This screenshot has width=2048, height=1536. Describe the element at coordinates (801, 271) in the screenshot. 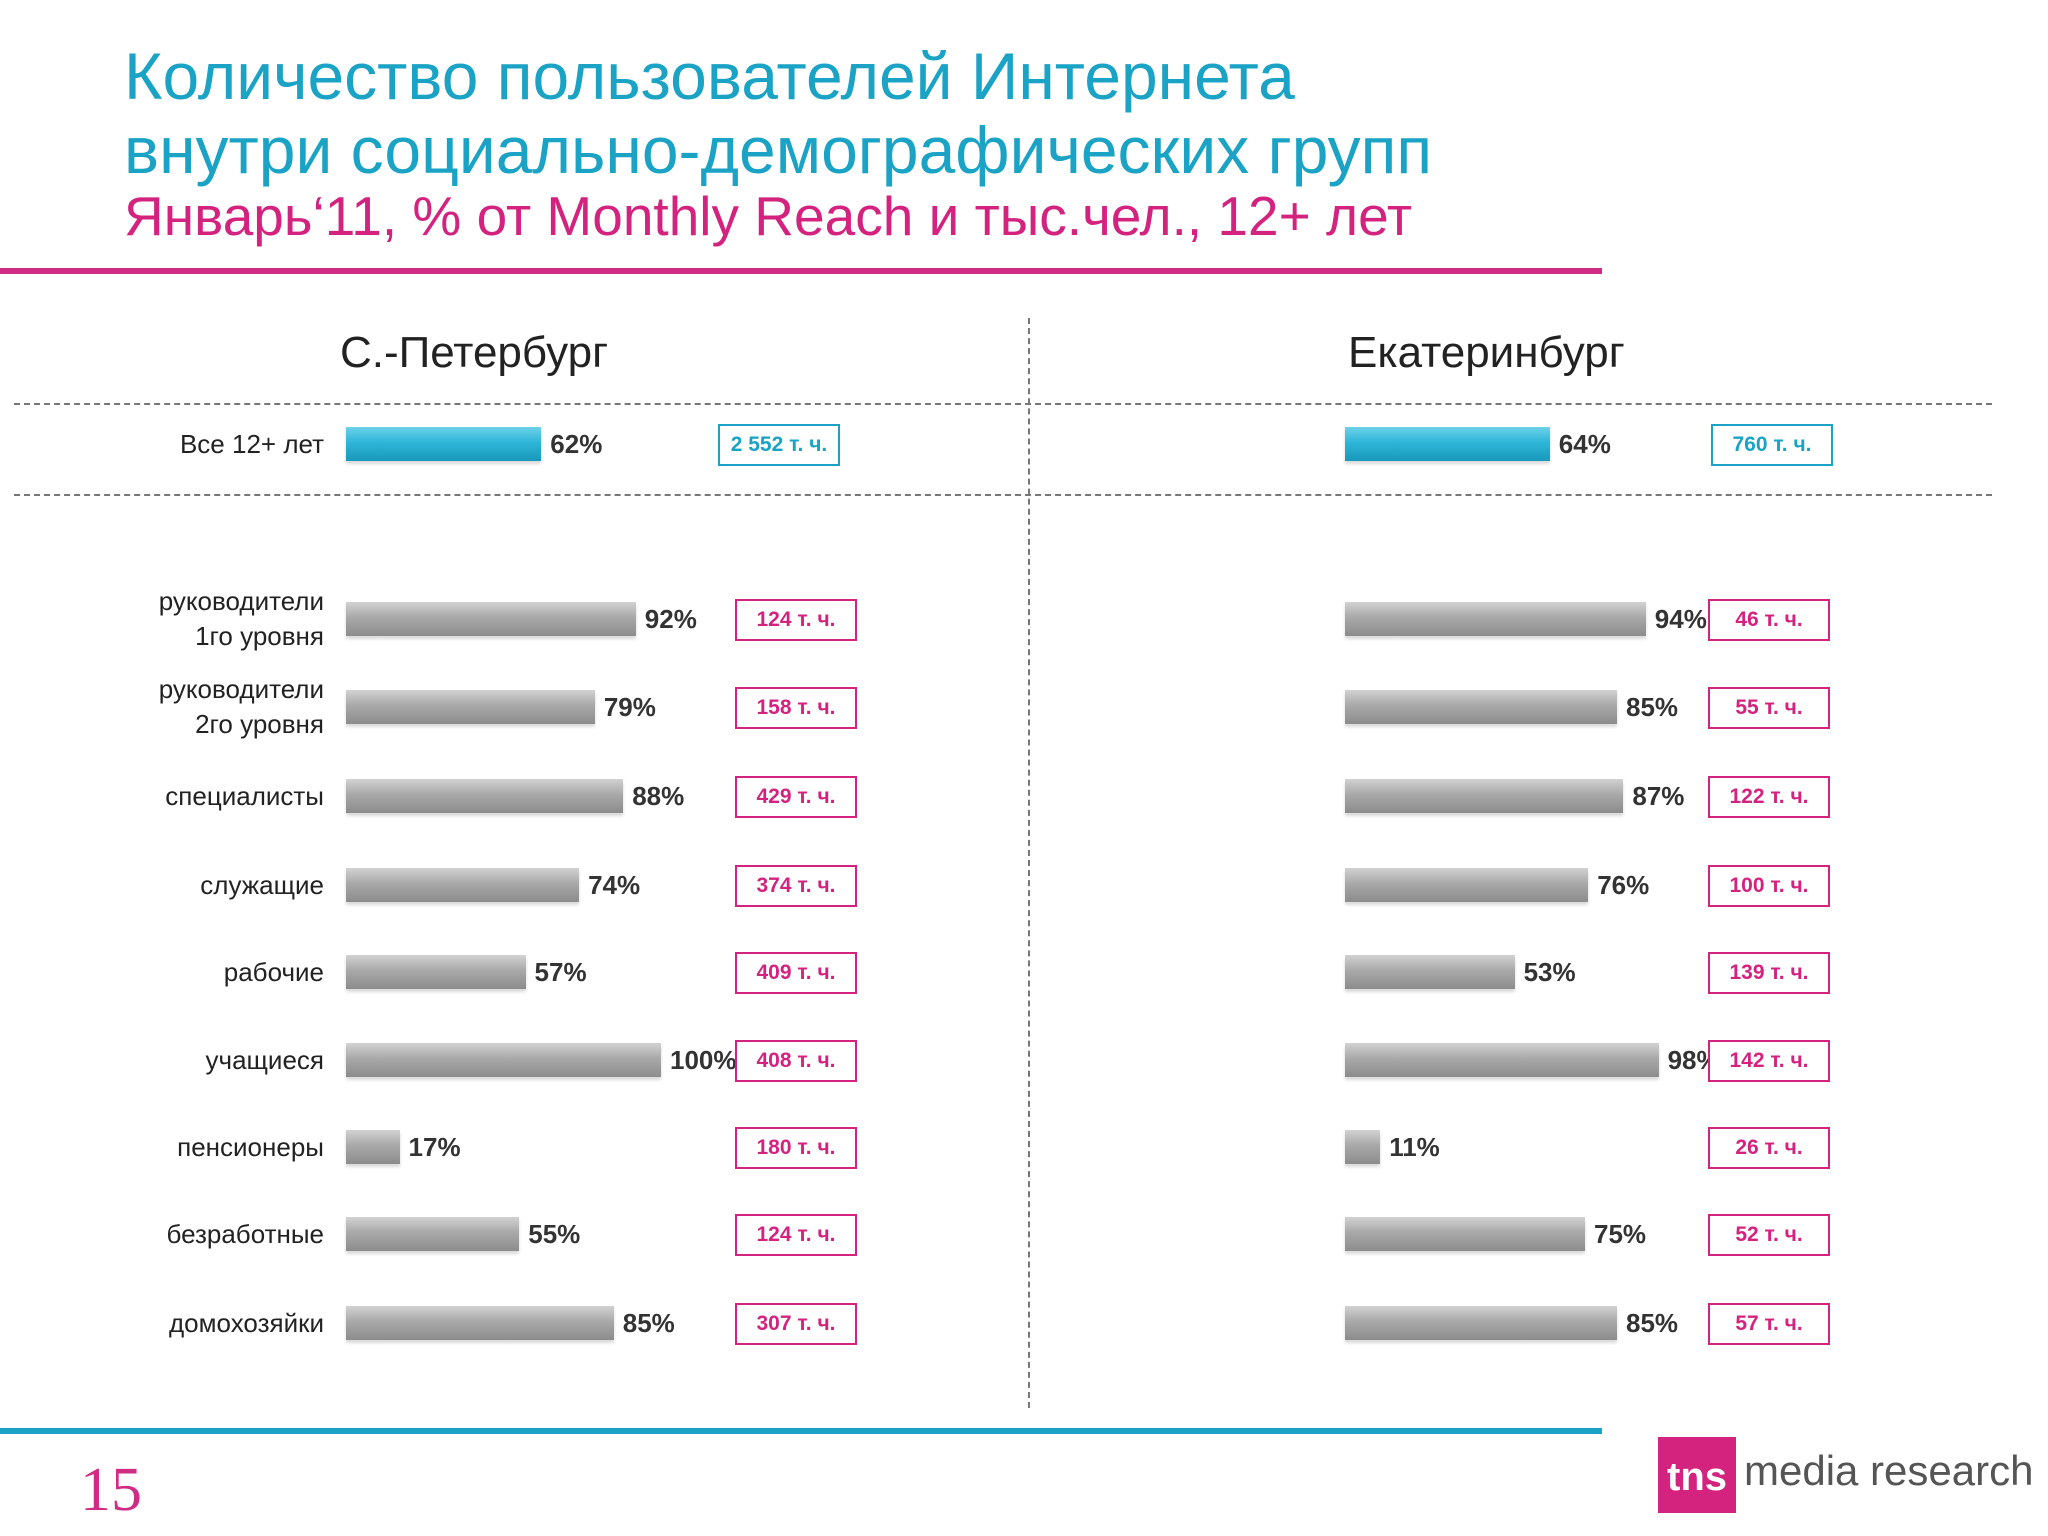

I see `top-rule` at that location.